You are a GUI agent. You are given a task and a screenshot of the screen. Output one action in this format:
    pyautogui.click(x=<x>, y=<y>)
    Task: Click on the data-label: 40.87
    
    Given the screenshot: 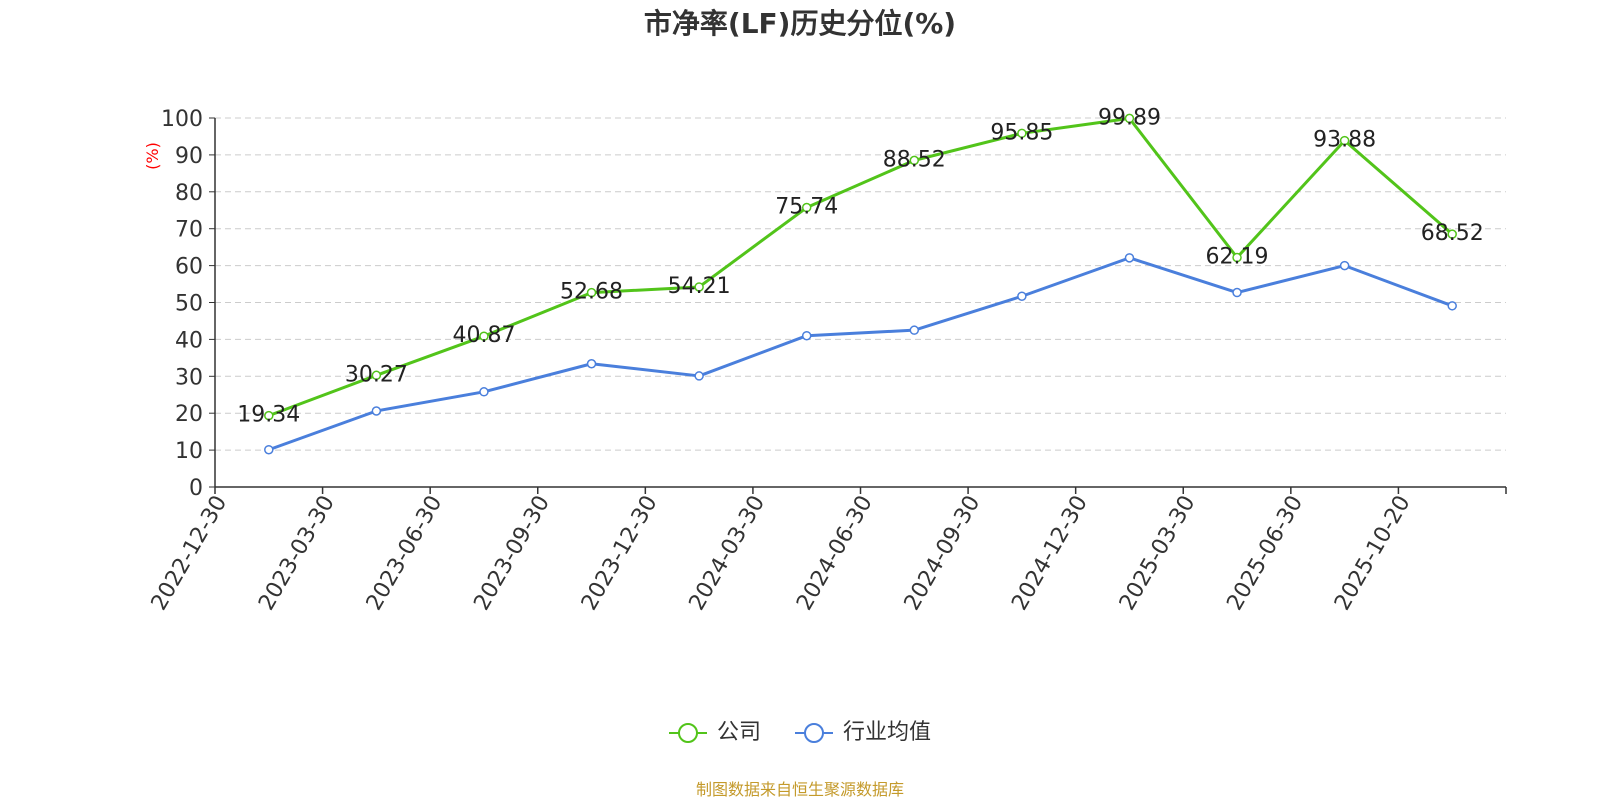 What is the action you would take?
    pyautogui.click(x=483, y=335)
    